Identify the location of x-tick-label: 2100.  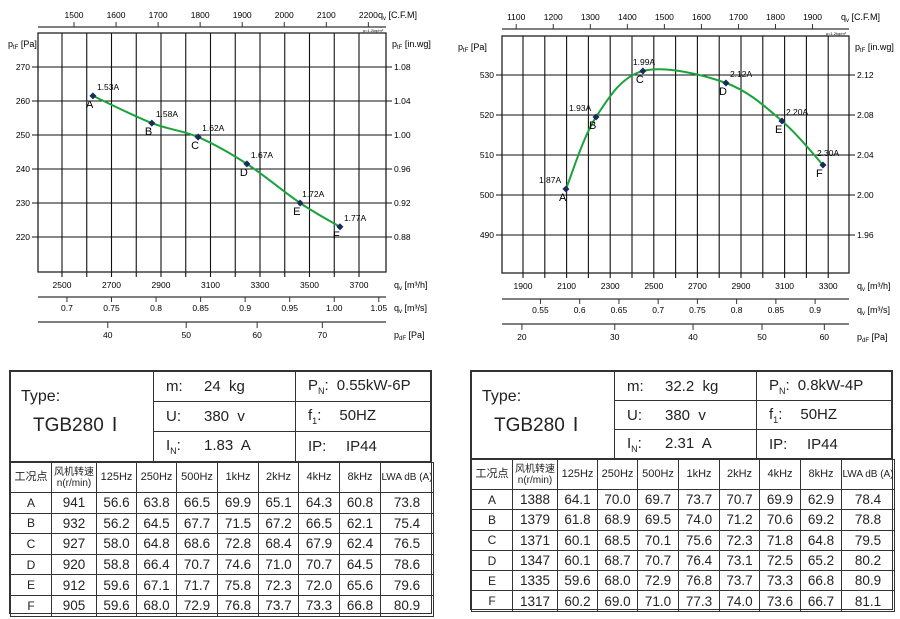
(566, 286).